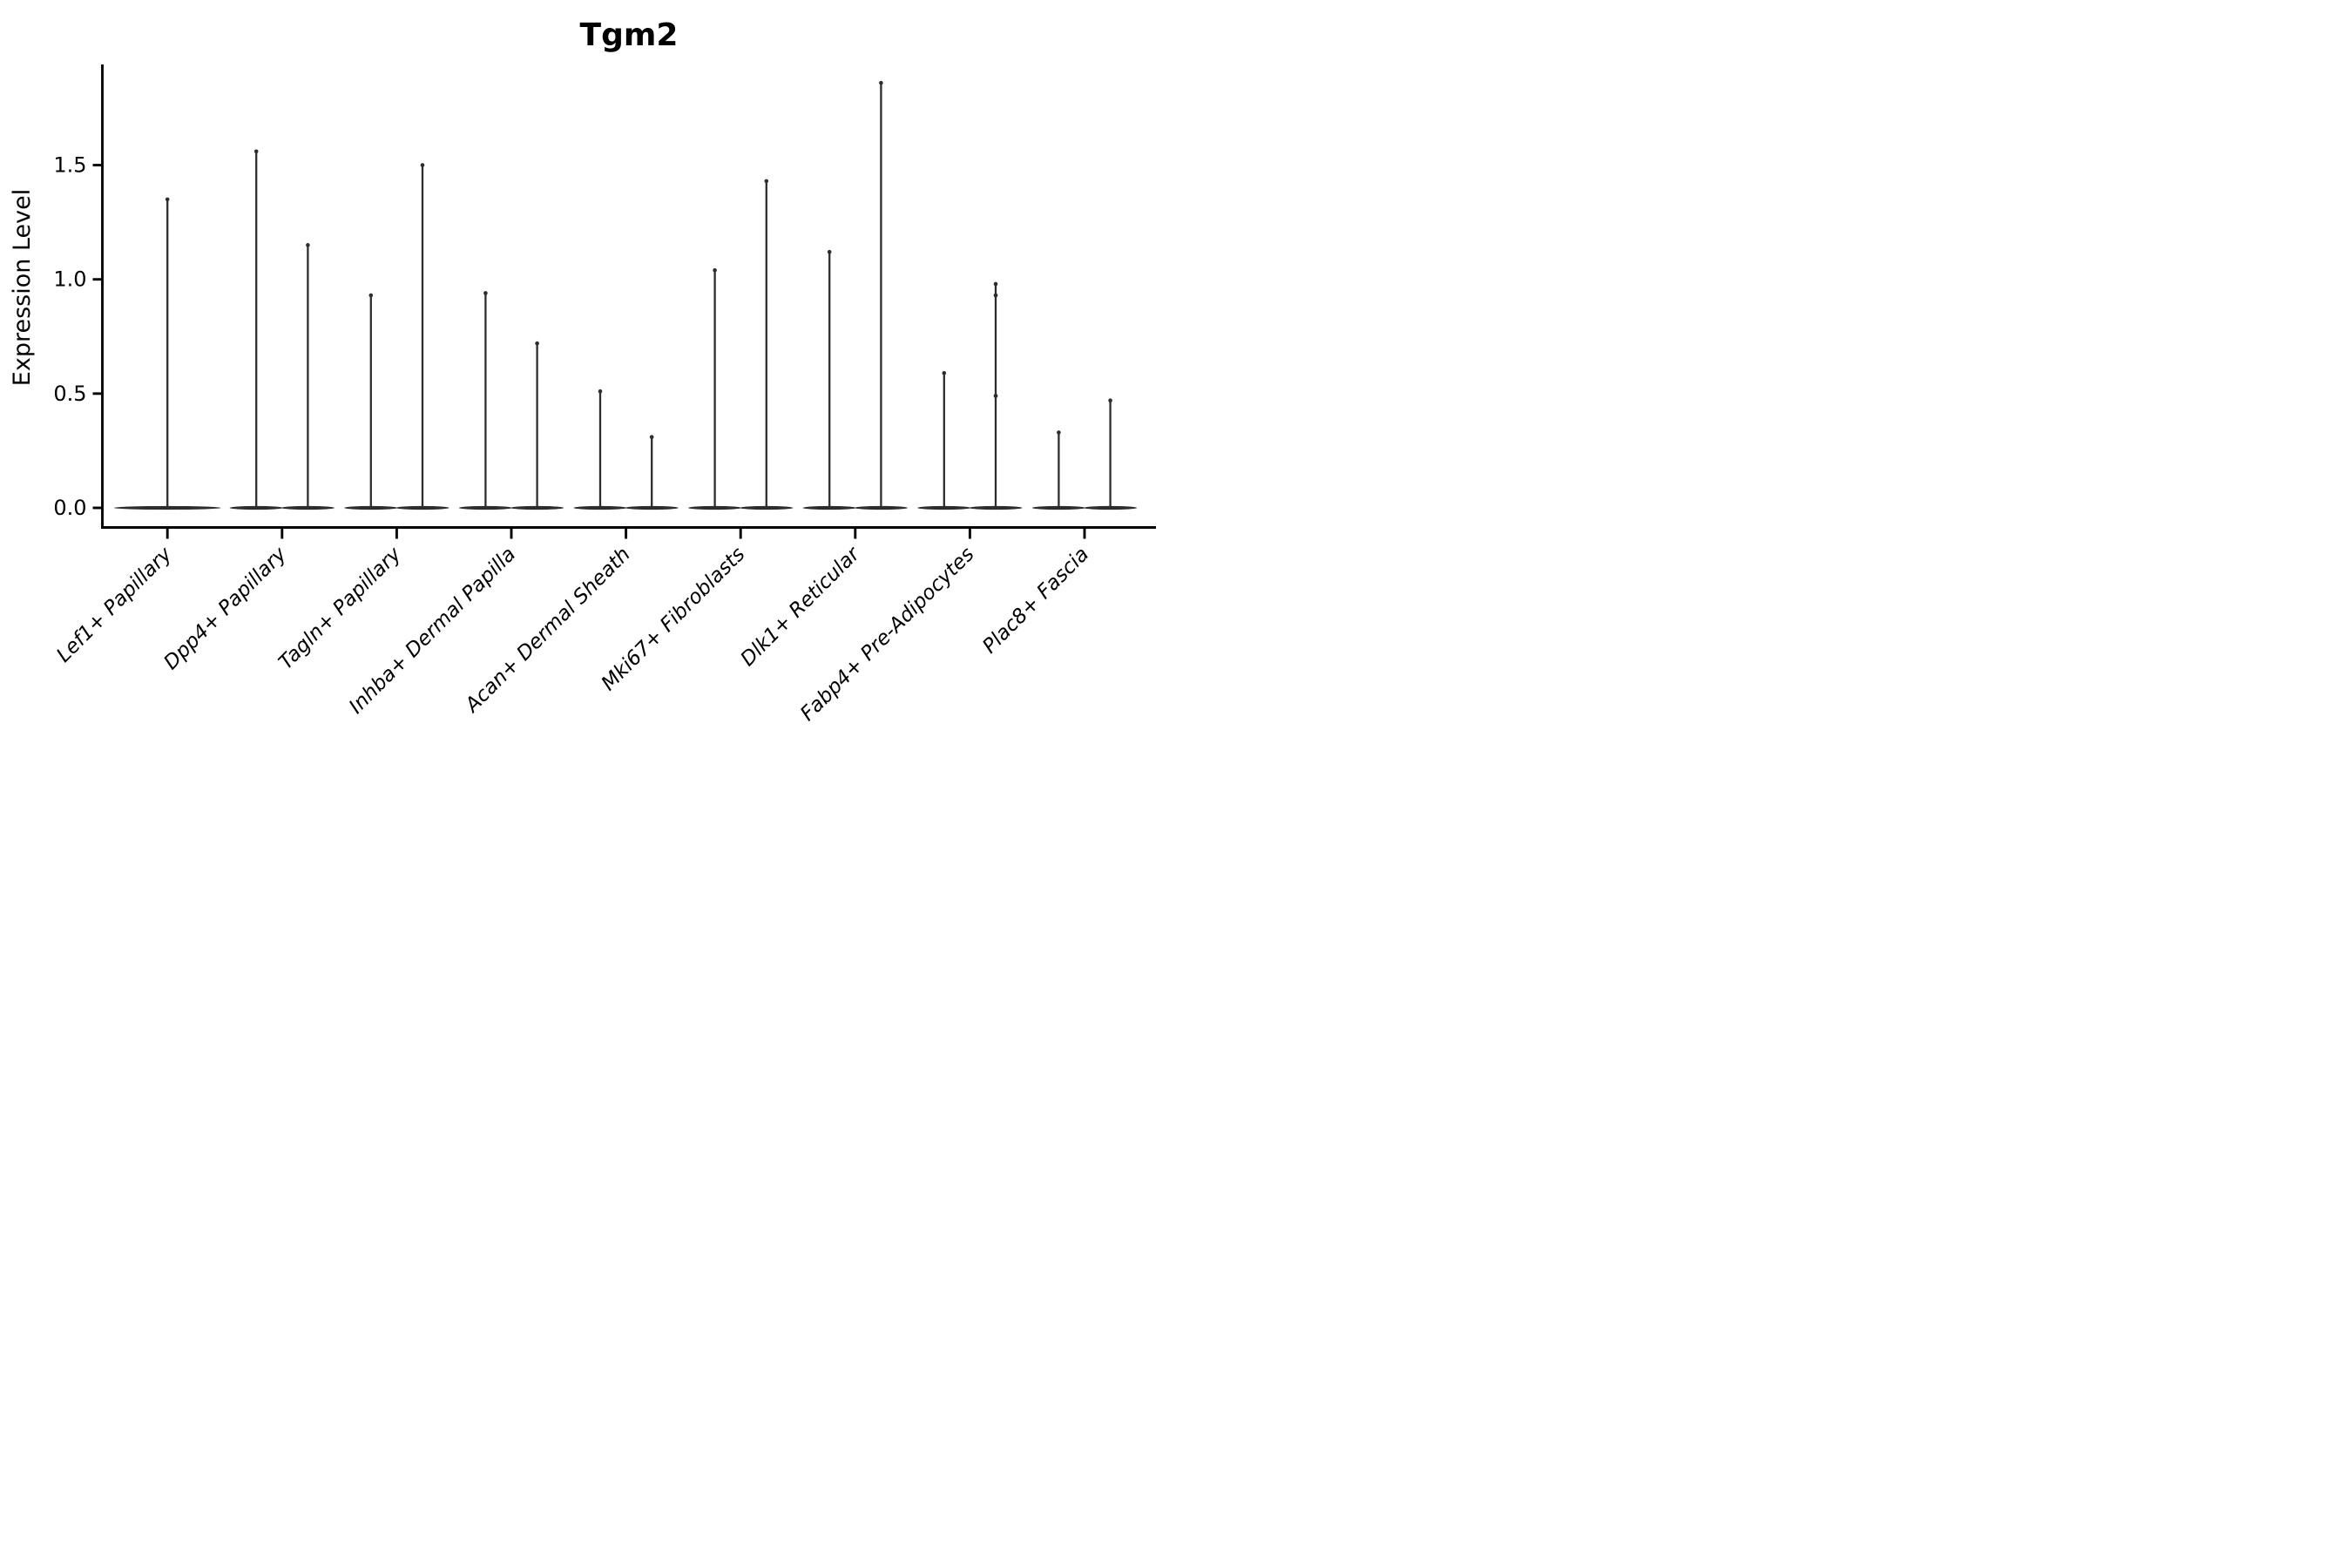 Image resolution: width=2352 pixels, height=1568 pixels. What do you see at coordinates (485, 293) in the screenshot?
I see `violin-max-point-3-left` at bounding box center [485, 293].